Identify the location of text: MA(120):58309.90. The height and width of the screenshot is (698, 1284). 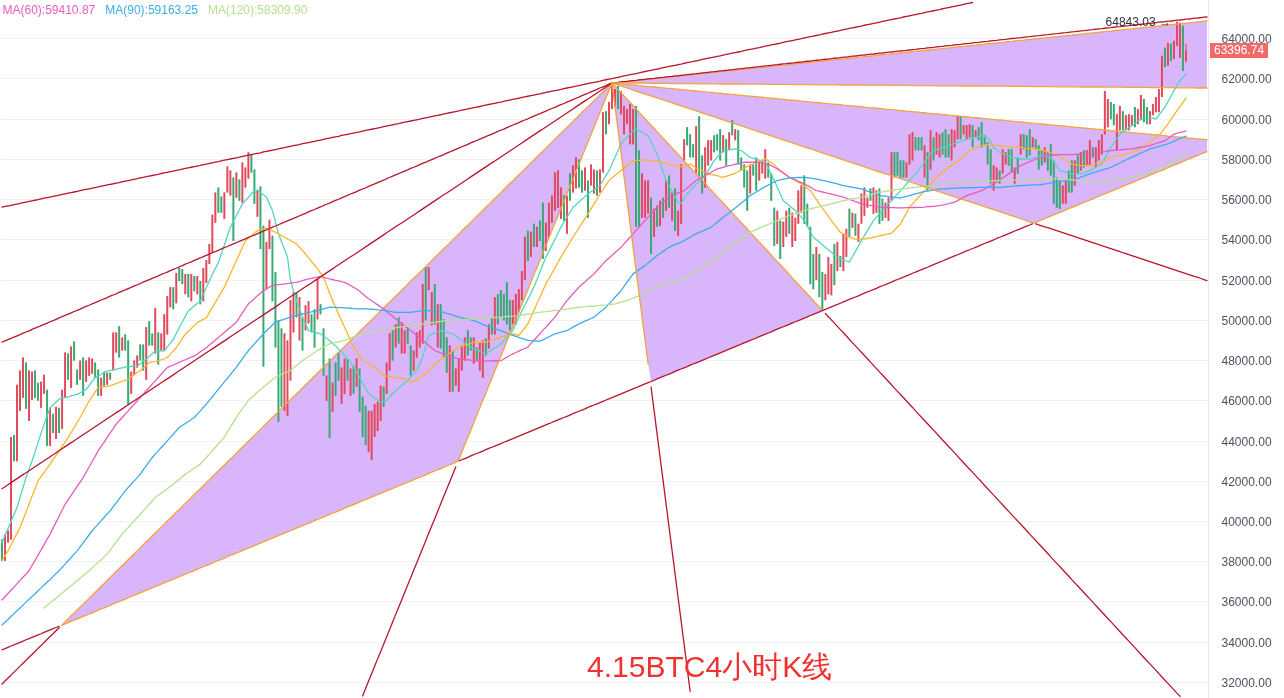
(258, 9).